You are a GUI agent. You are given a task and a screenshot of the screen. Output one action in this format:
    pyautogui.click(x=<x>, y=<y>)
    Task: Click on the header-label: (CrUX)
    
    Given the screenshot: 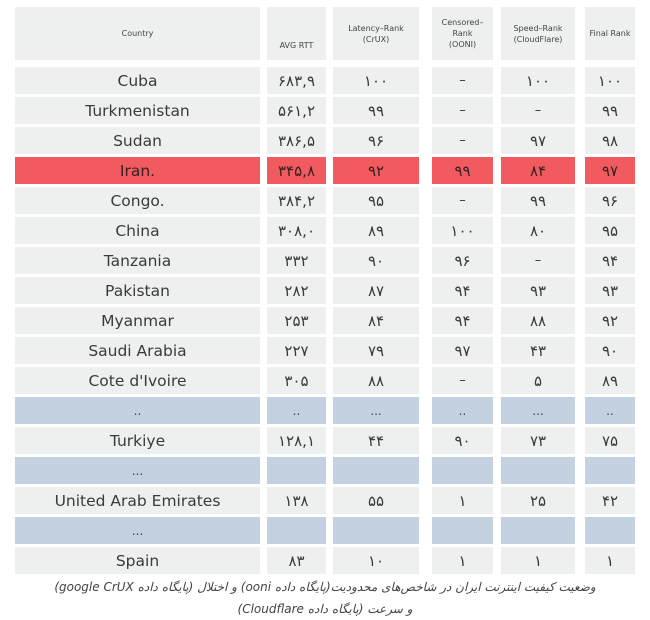 What is the action you would take?
    pyautogui.click(x=376, y=39)
    